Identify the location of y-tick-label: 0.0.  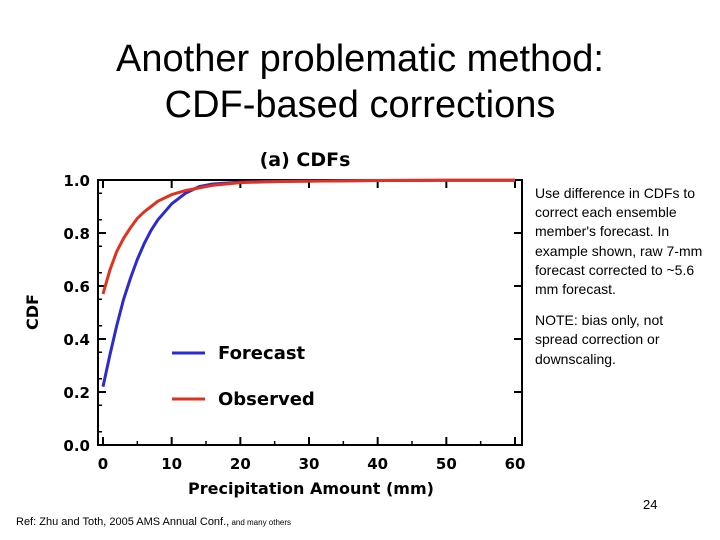
(76, 446).